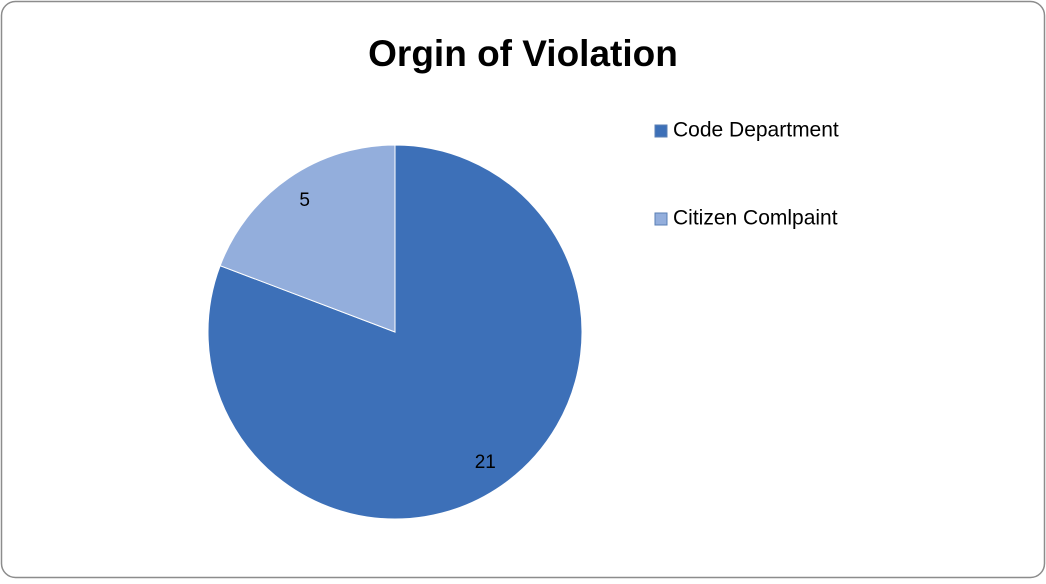 This screenshot has width=1046, height=584. I want to click on data-label: 5, so click(304, 200).